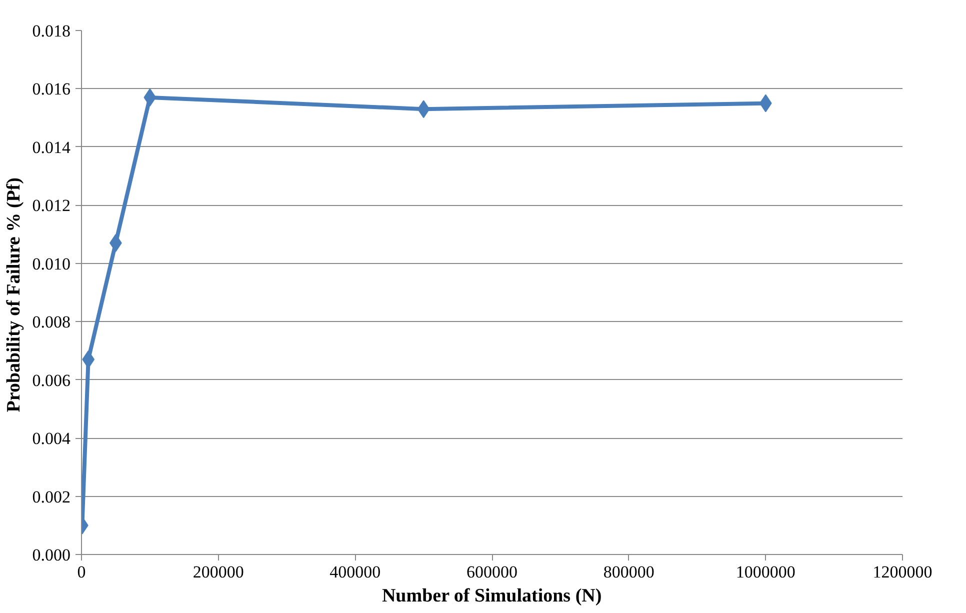 The image size is (966, 613). I want to click on y-tick-label: 0.016, so click(51, 89).